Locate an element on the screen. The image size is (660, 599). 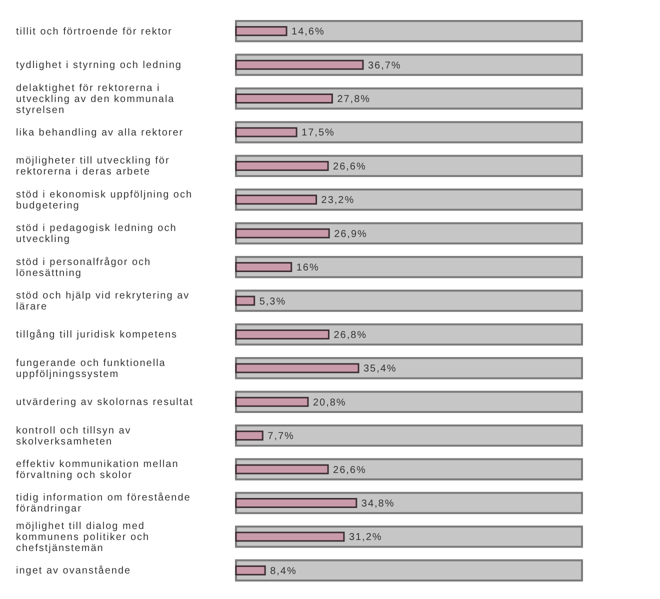
y-tick-label: stöd i personalfrågor och lönesättning is located at coordinates (84, 267).